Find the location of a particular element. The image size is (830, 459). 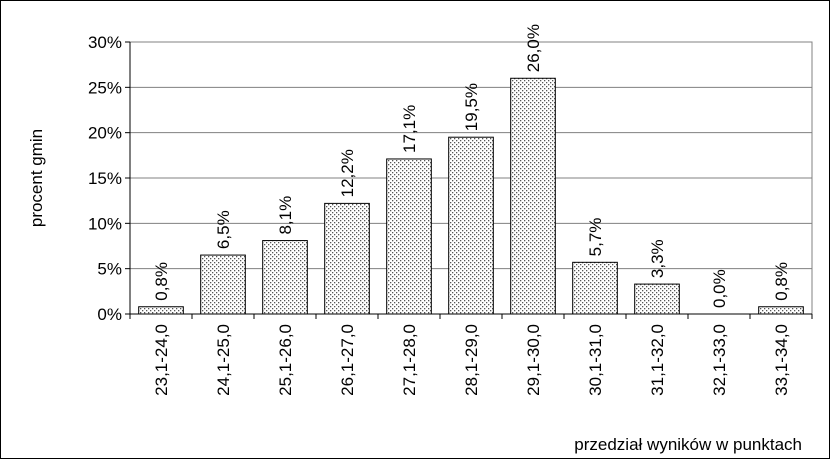

x-tick-label: 31,1-32,0 is located at coordinates (657, 360).